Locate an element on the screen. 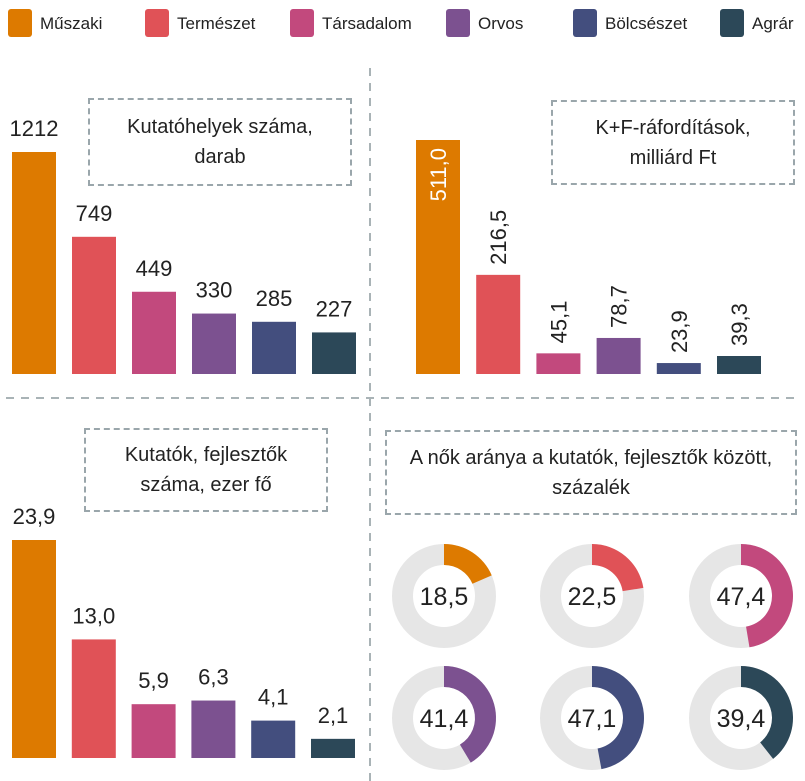 The height and width of the screenshot is (781, 805). data-label: 4,1 is located at coordinates (273, 697).